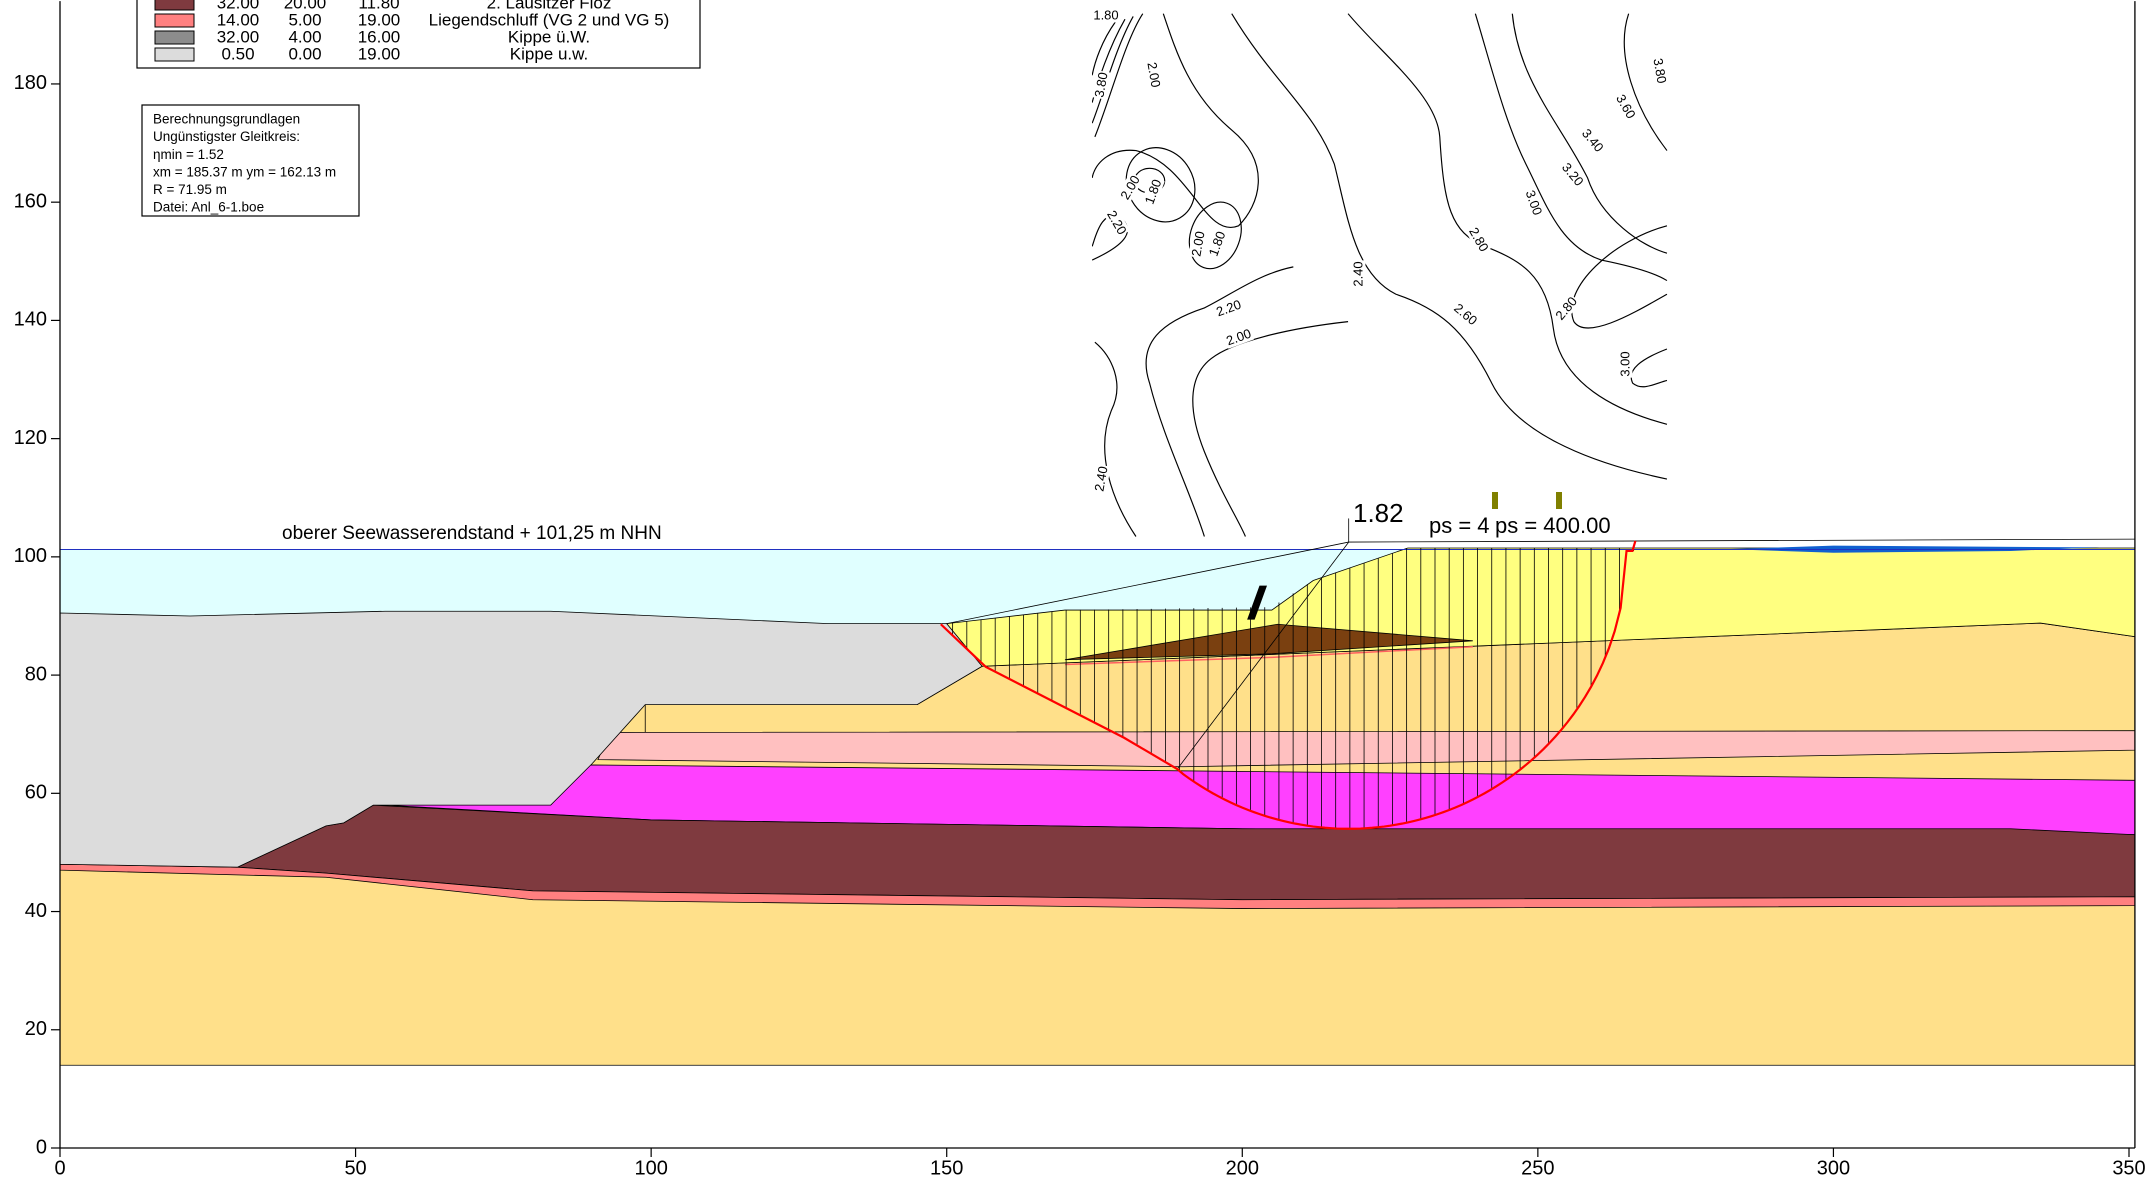  Describe the element at coordinates (226, 136) in the screenshot. I see `info-line: Ungünstigster Gleitkreis:` at that location.